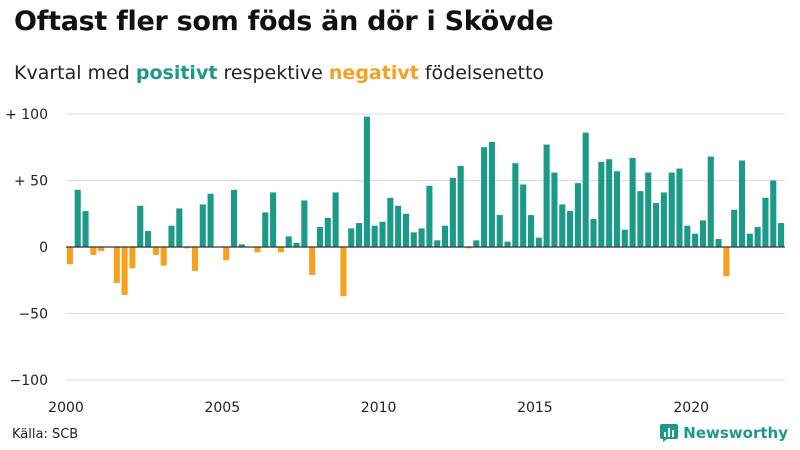 Image resolution: width=800 pixels, height=450 pixels. What do you see at coordinates (481, 73) in the screenshot?
I see `subtitle-suffix: födelsenetto` at bounding box center [481, 73].